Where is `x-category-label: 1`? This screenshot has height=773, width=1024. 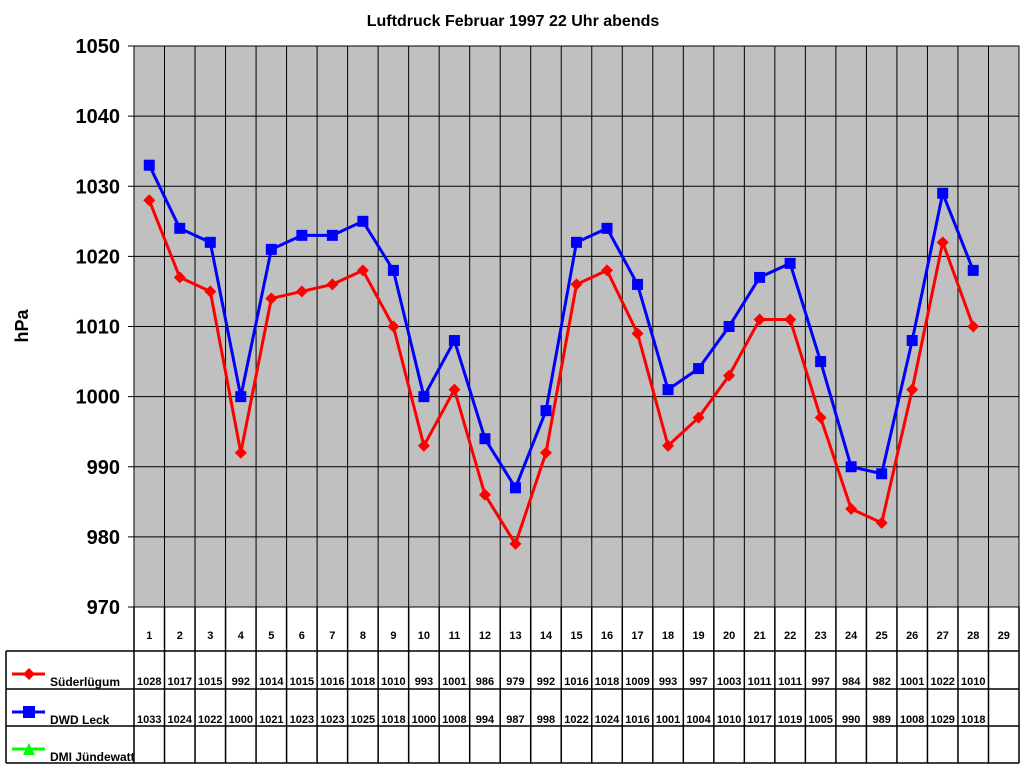
x-category-label: 1 is located at coordinates (149, 636).